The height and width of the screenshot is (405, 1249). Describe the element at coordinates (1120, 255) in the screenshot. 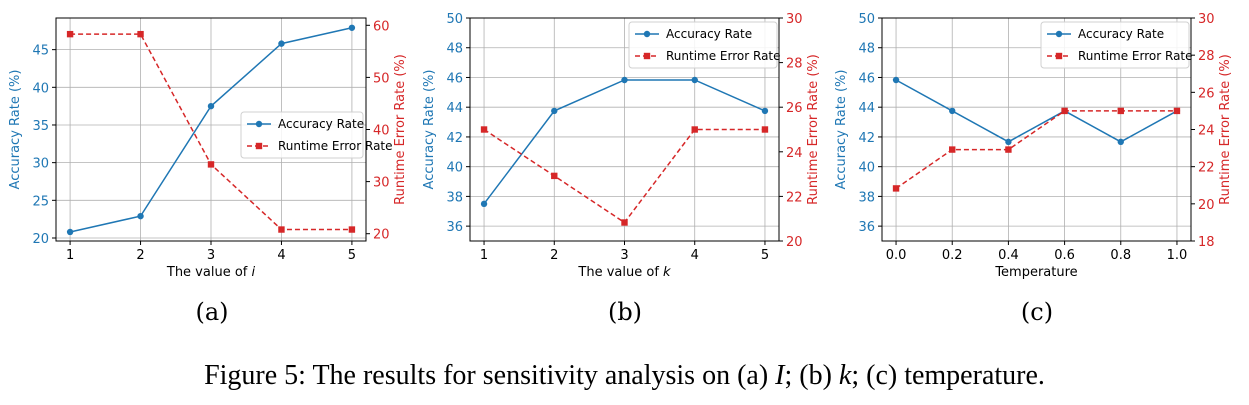

I see `chart-3-x-tick-label: 0.8` at that location.